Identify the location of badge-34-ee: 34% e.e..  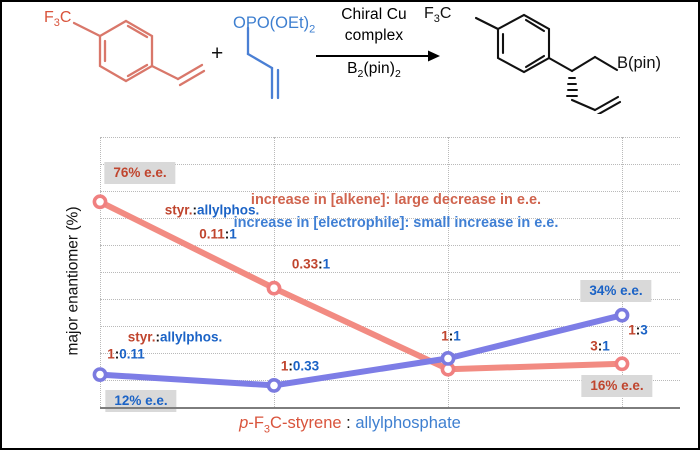
(616, 291).